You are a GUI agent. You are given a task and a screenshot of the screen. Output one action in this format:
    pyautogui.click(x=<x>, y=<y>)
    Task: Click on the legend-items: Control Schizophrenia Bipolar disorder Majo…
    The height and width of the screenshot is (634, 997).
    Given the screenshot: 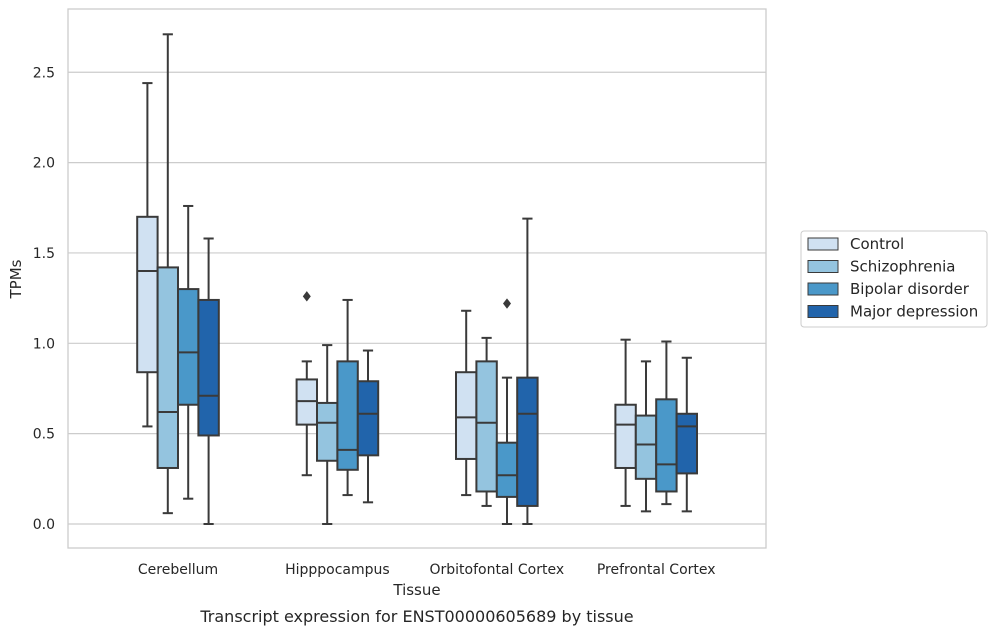 What is the action you would take?
    pyautogui.click(x=892, y=278)
    